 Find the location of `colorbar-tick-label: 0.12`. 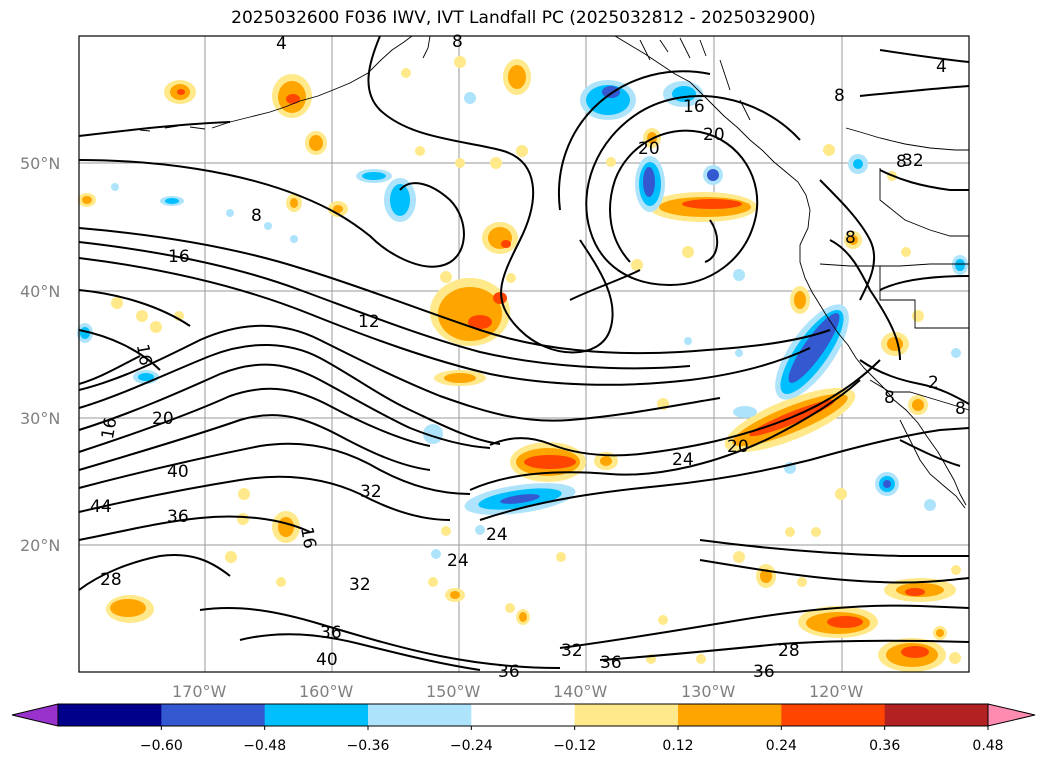

colorbar-tick-label: 0.12 is located at coordinates (677, 746).